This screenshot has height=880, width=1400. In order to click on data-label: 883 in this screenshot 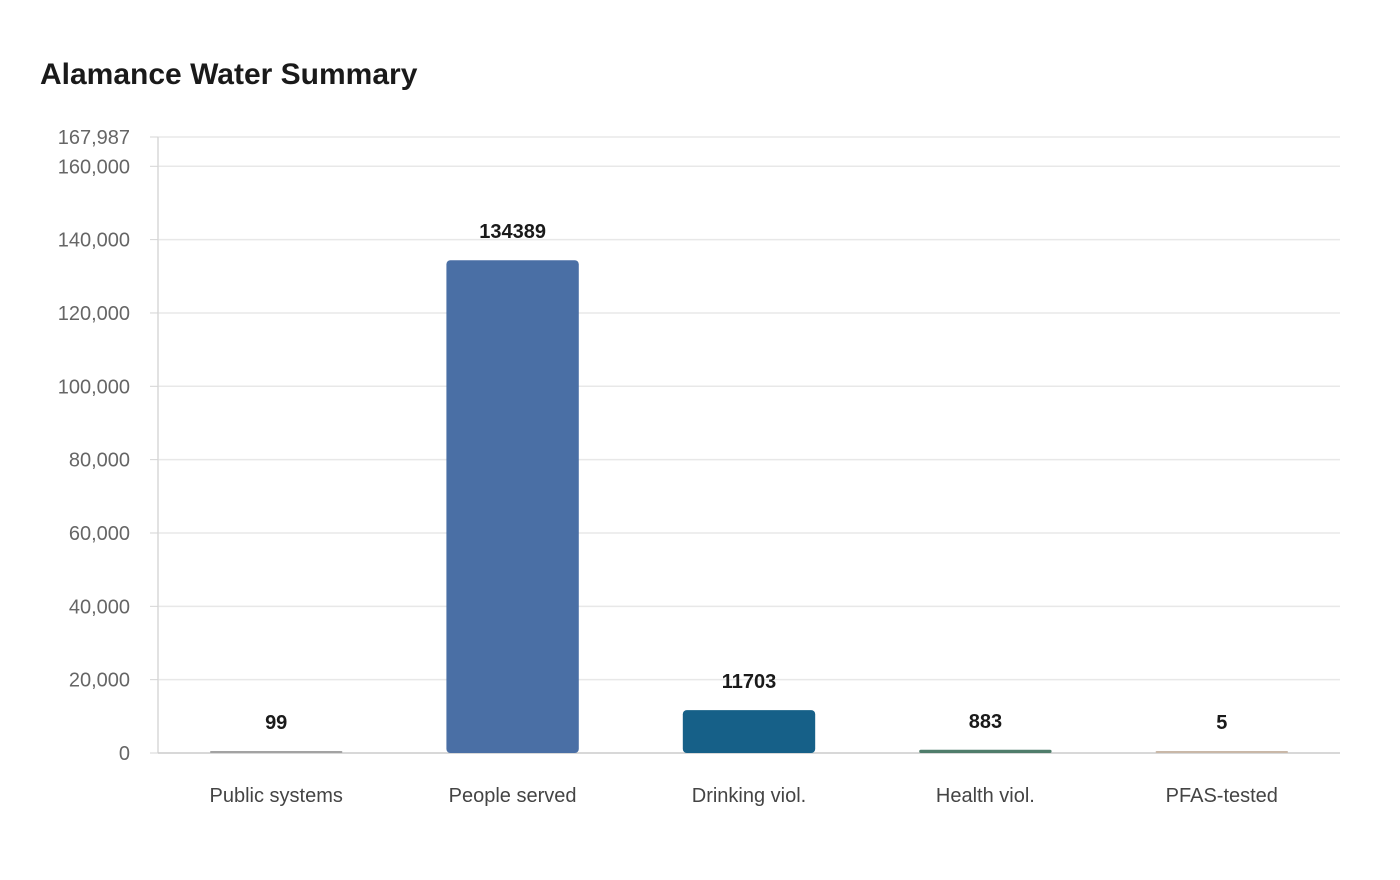, I will do `click(985, 722)`.